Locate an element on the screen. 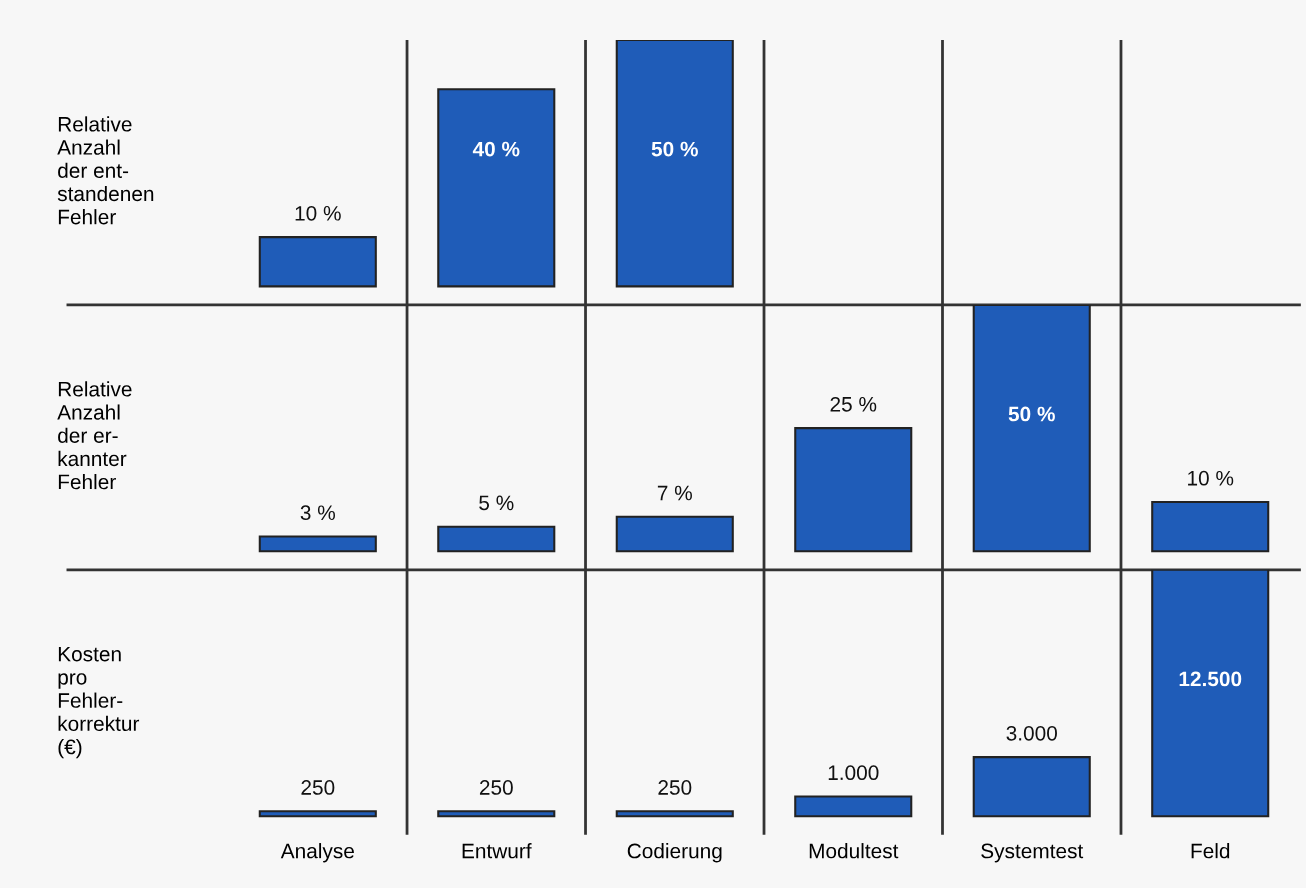 The width and height of the screenshot is (1306, 888). x-tick-label: Analyse is located at coordinates (317, 853).